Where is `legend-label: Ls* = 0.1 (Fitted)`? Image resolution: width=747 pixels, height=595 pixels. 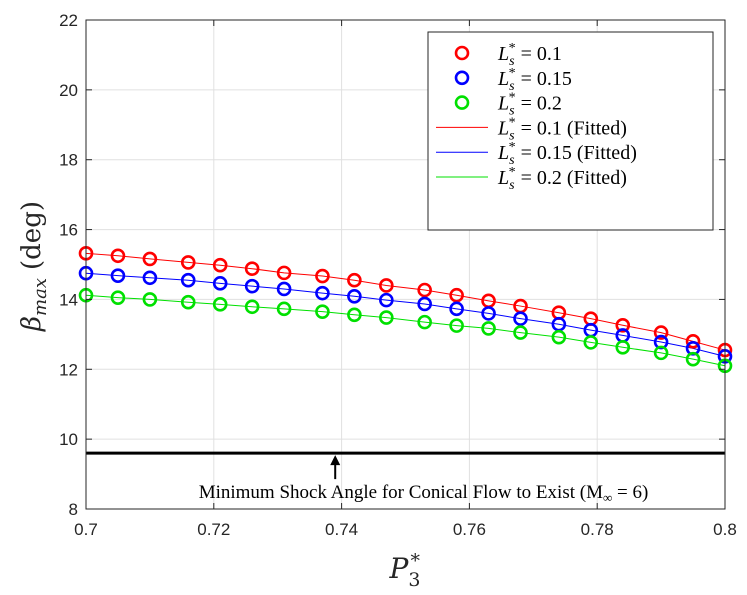 legend-label: Ls* = 0.1 (Fitted) is located at coordinates (562, 129).